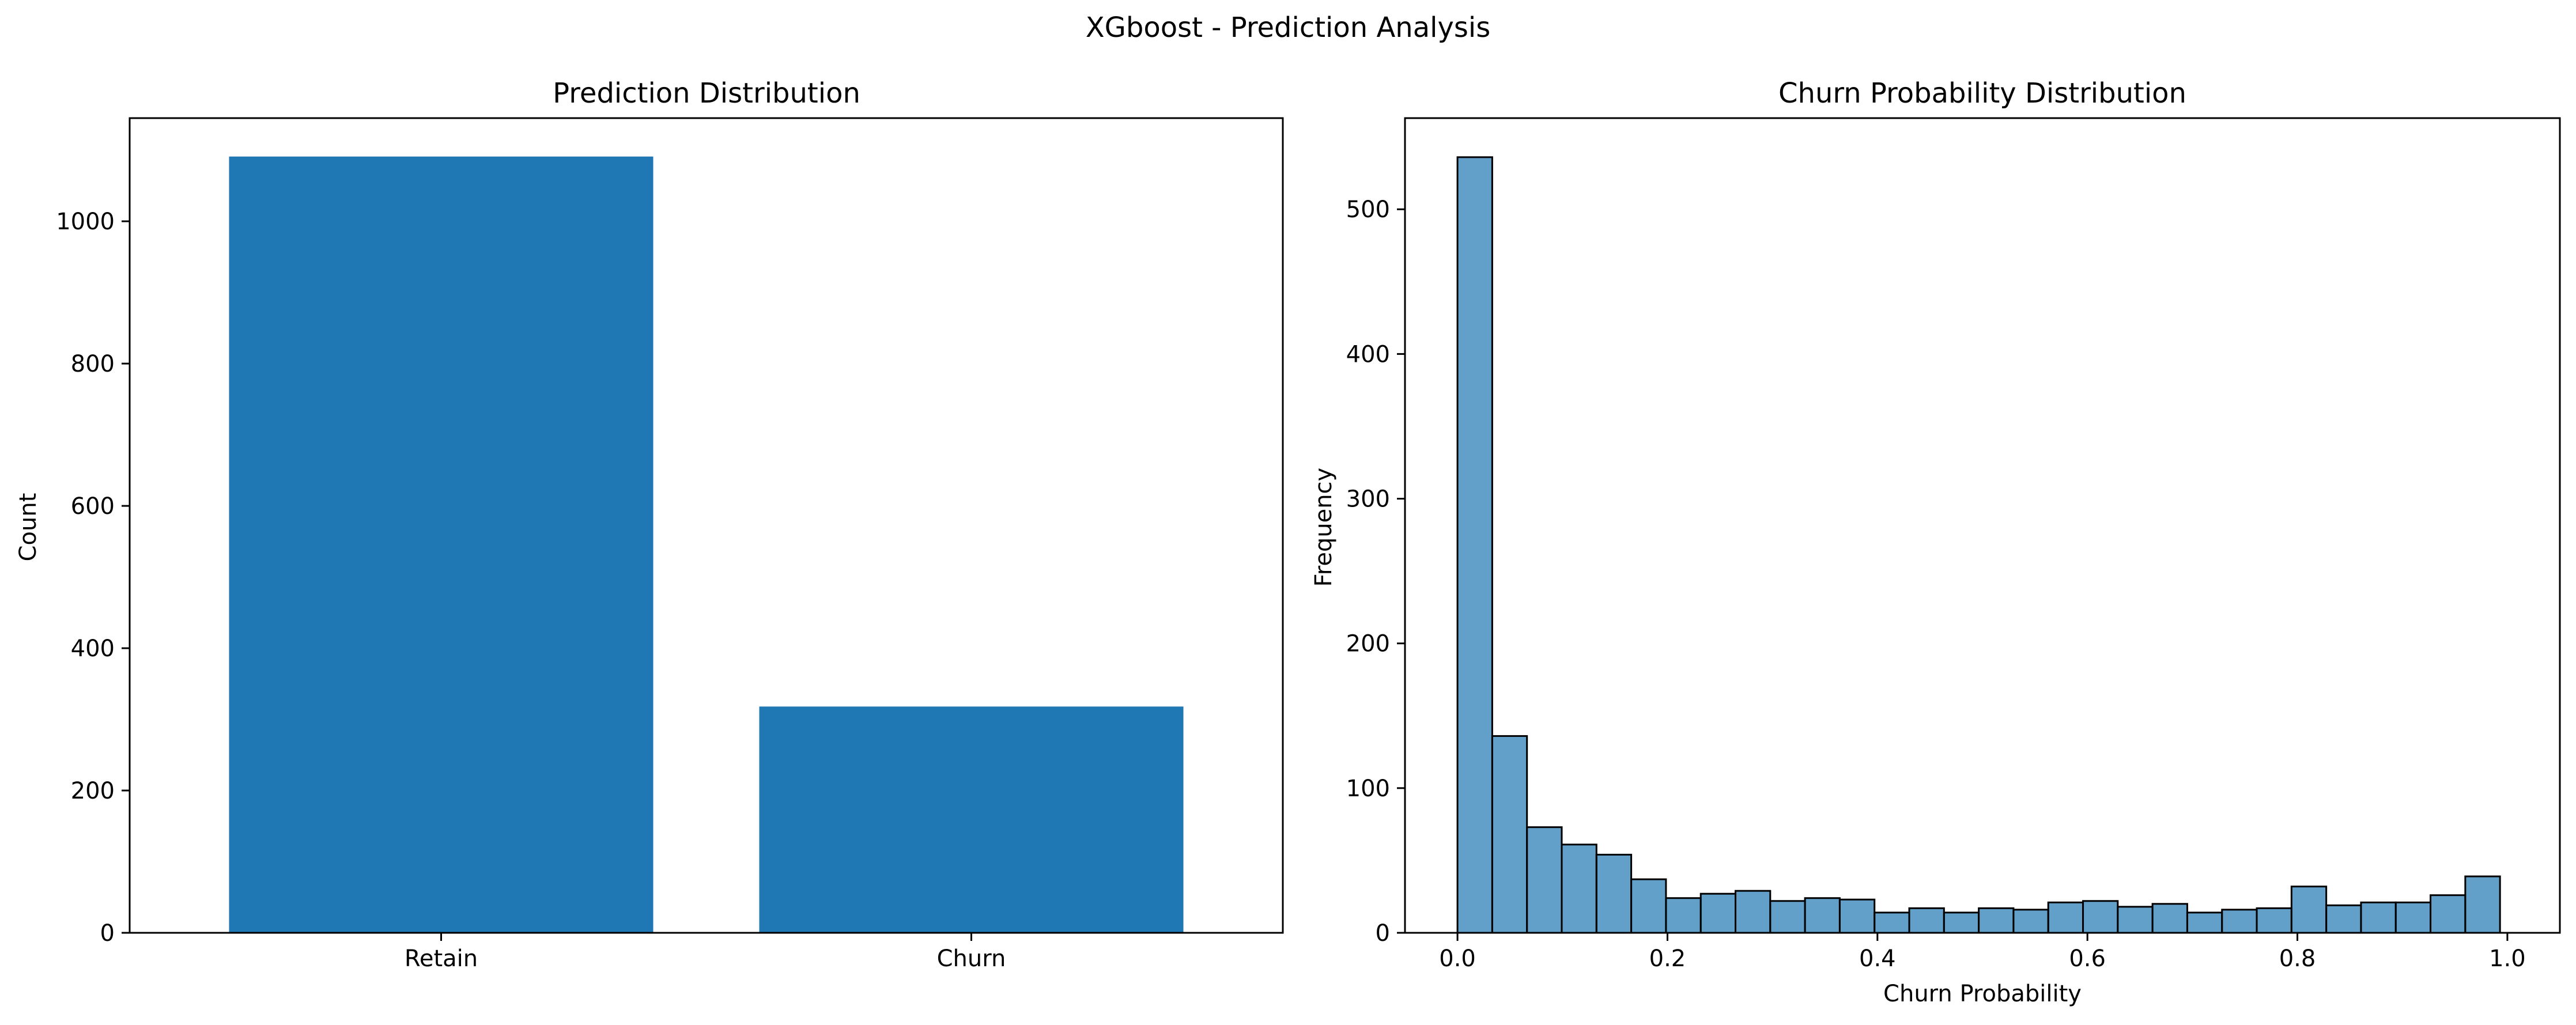  Describe the element at coordinates (93, 506) in the screenshot. I see `y-tick-label: 600` at that location.